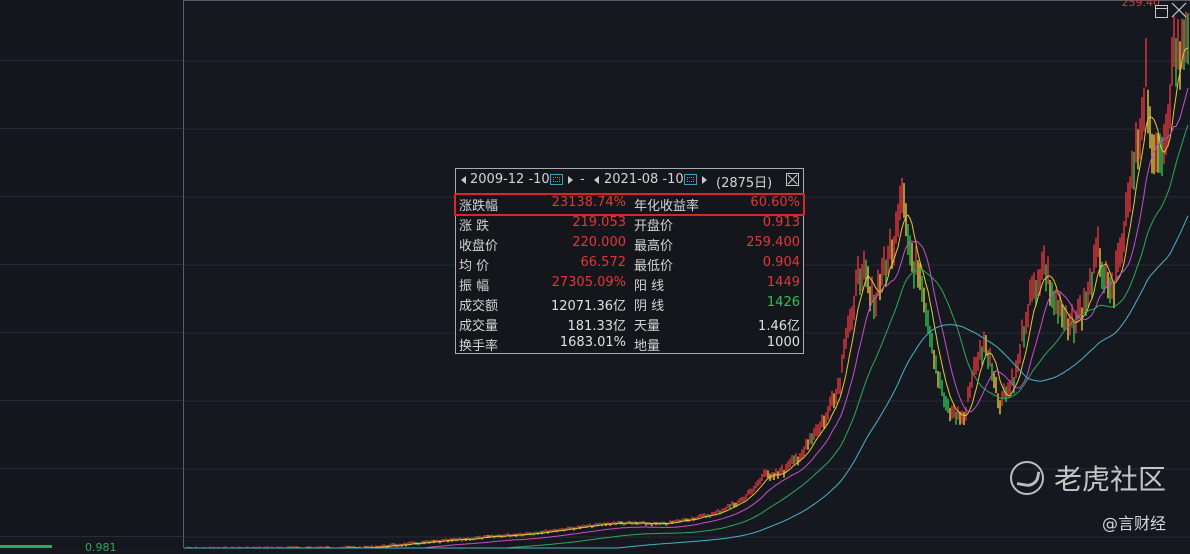  What do you see at coordinates (1133, 523) in the screenshot?
I see `watermark-credit: @言财经` at bounding box center [1133, 523].